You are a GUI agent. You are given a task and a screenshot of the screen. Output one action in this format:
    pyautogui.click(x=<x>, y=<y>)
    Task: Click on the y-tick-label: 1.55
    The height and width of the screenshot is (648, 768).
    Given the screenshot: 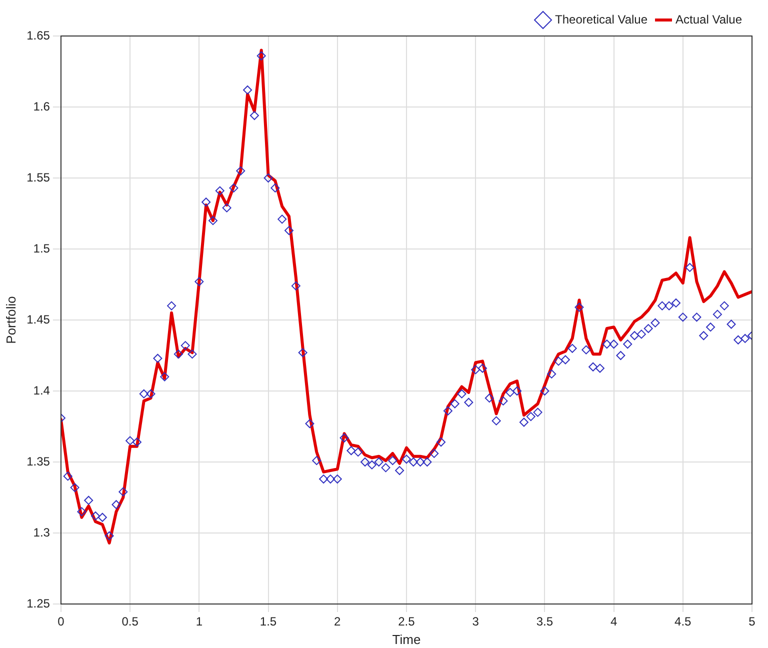 What is the action you would take?
    pyautogui.click(x=38, y=177)
    